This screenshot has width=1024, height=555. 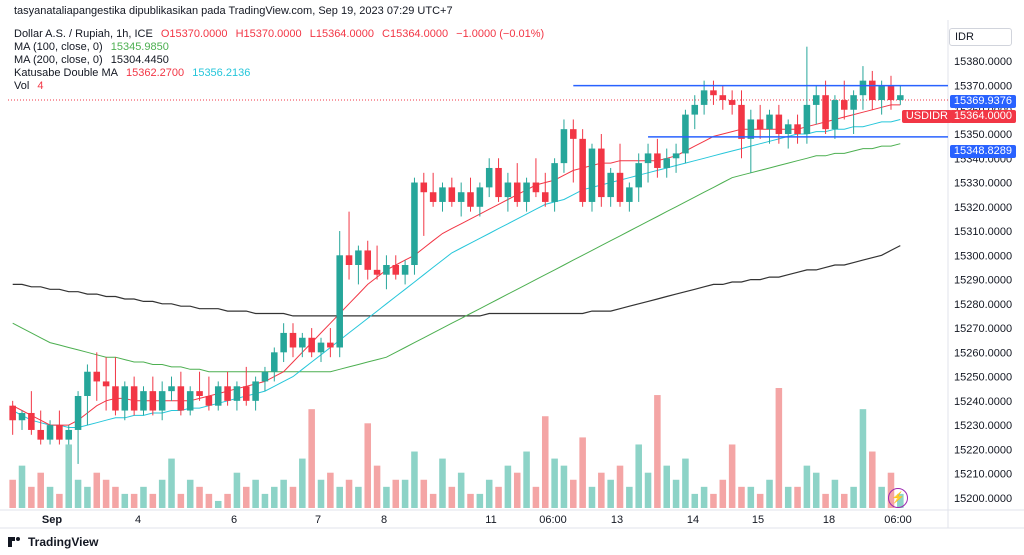 I want to click on y-tick-label: 15270.0000, so click(x=983, y=329).